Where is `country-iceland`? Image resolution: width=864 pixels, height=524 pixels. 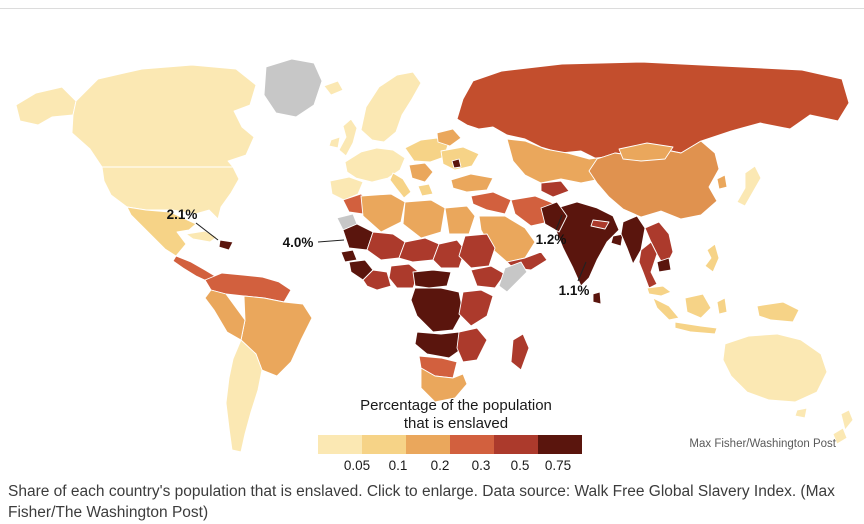 country-iceland is located at coordinates (333, 88).